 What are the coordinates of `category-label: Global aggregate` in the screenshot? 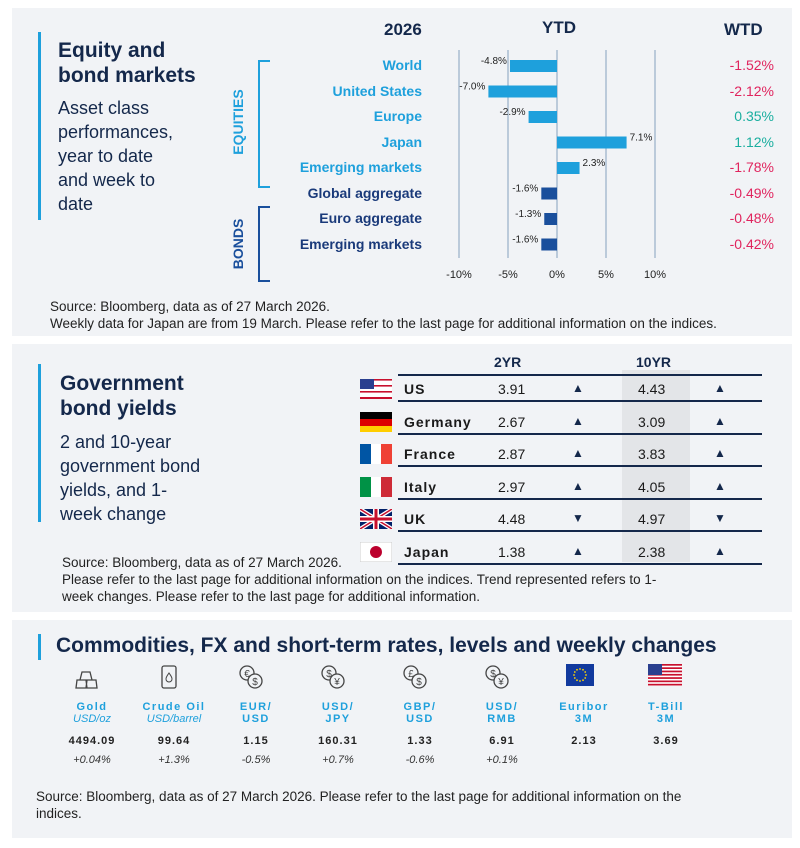 It's located at (364, 192).